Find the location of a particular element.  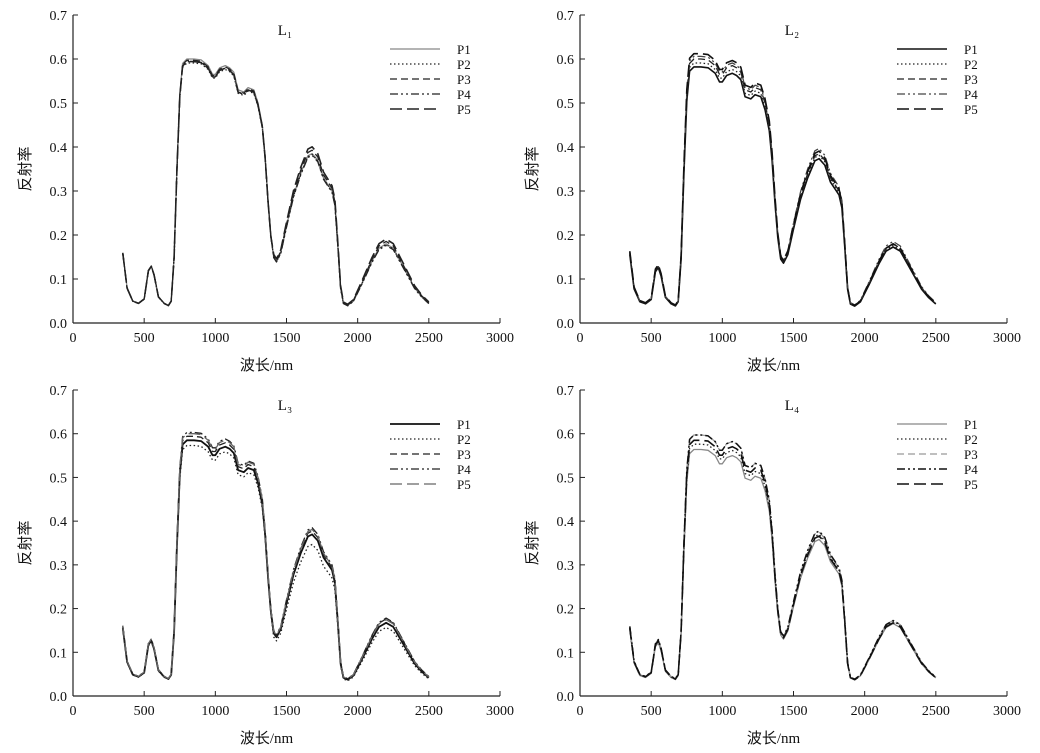

panel-title: L₄ is located at coordinates (792, 406).